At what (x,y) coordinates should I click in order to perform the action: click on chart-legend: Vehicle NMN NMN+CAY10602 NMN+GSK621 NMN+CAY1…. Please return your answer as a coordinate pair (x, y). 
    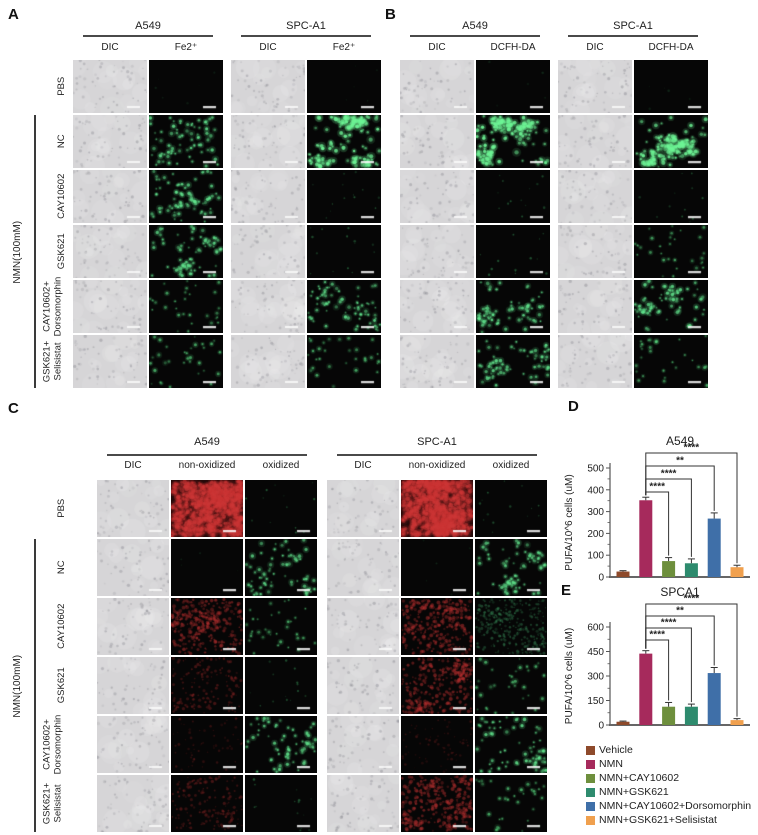
    Looking at the image, I should click on (668, 785).